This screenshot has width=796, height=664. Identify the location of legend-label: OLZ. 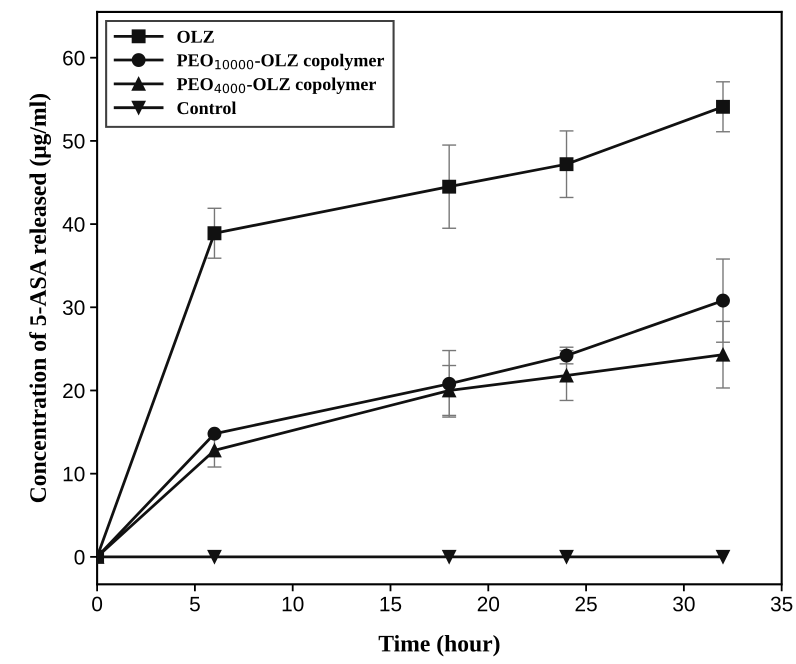
(195, 36).